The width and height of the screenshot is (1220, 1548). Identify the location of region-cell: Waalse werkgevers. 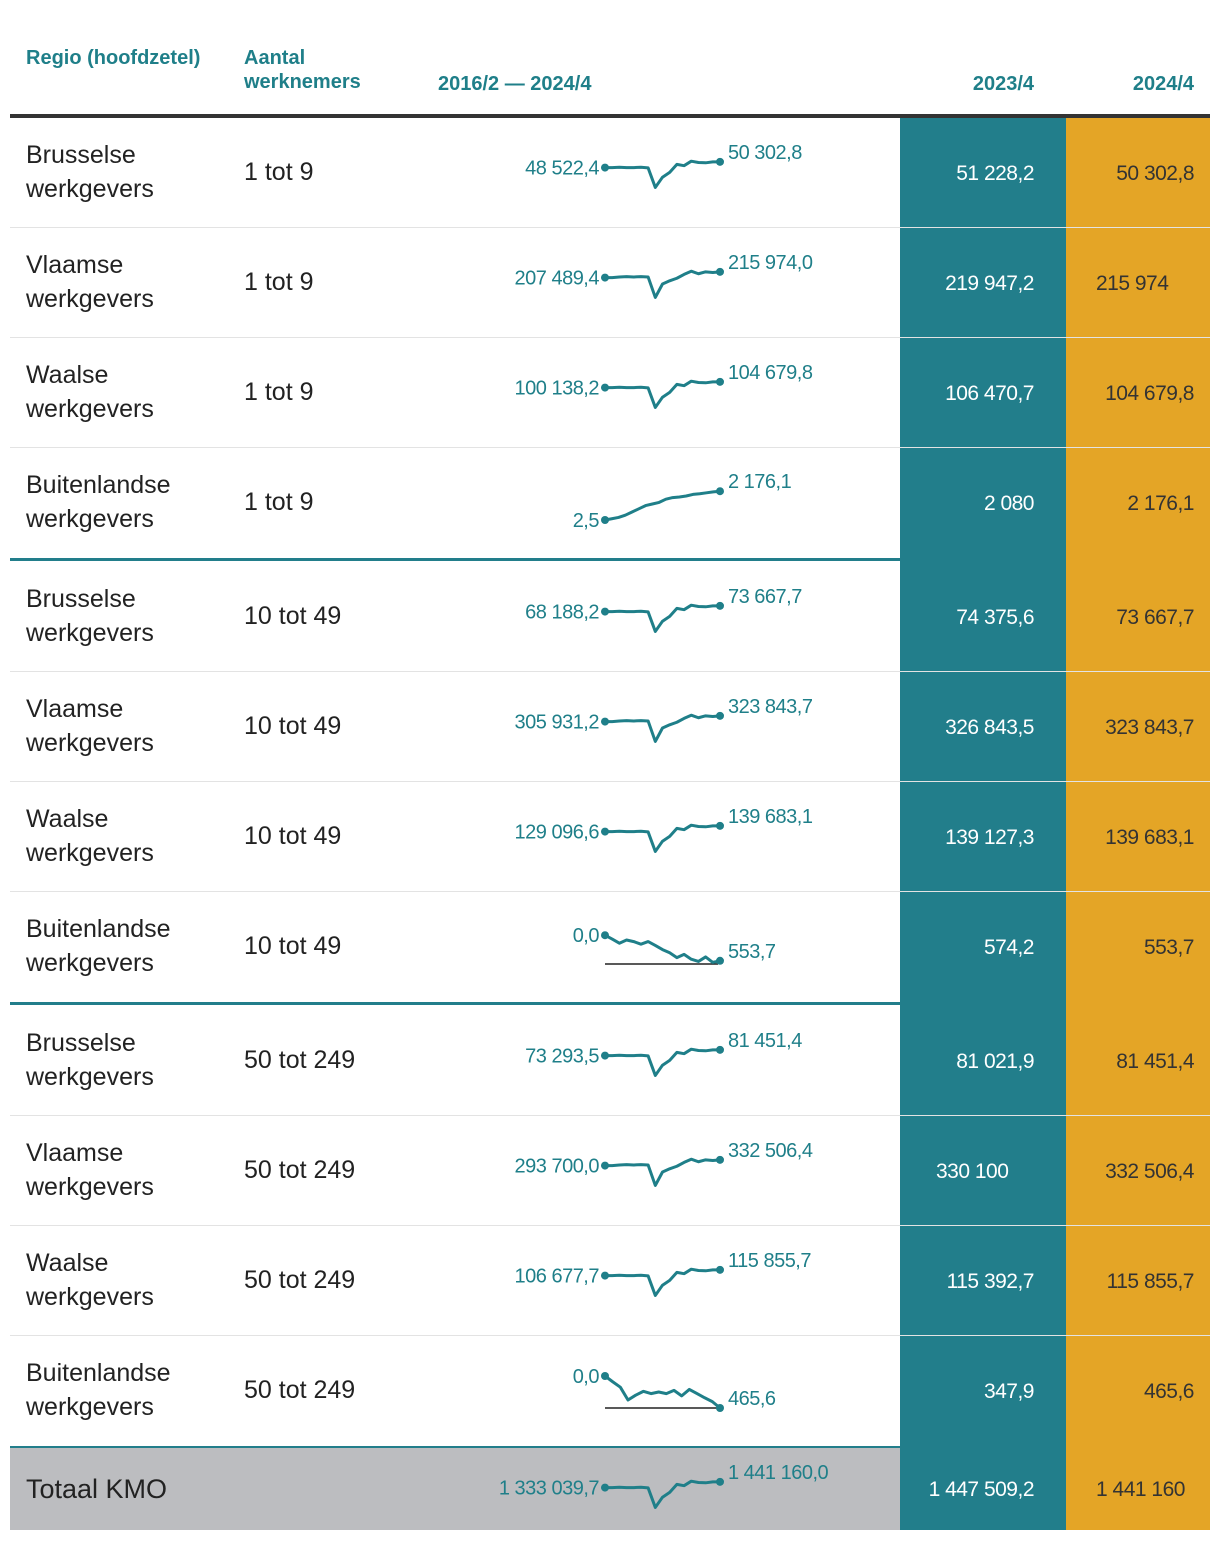
(90, 392).